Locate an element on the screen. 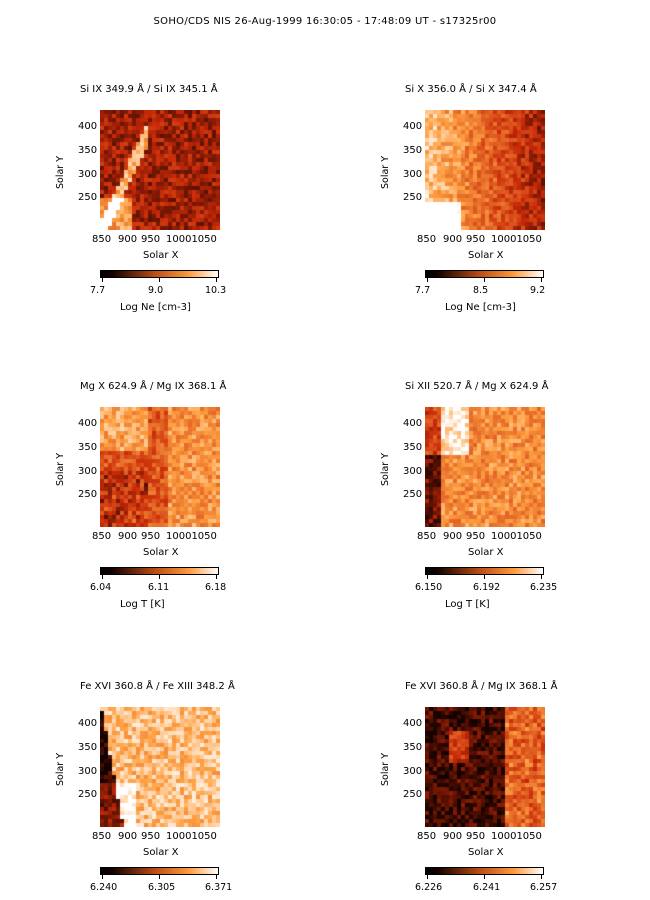 The width and height of the screenshot is (650, 900). colorbar-tick-label: 6.04 is located at coordinates (101, 587).